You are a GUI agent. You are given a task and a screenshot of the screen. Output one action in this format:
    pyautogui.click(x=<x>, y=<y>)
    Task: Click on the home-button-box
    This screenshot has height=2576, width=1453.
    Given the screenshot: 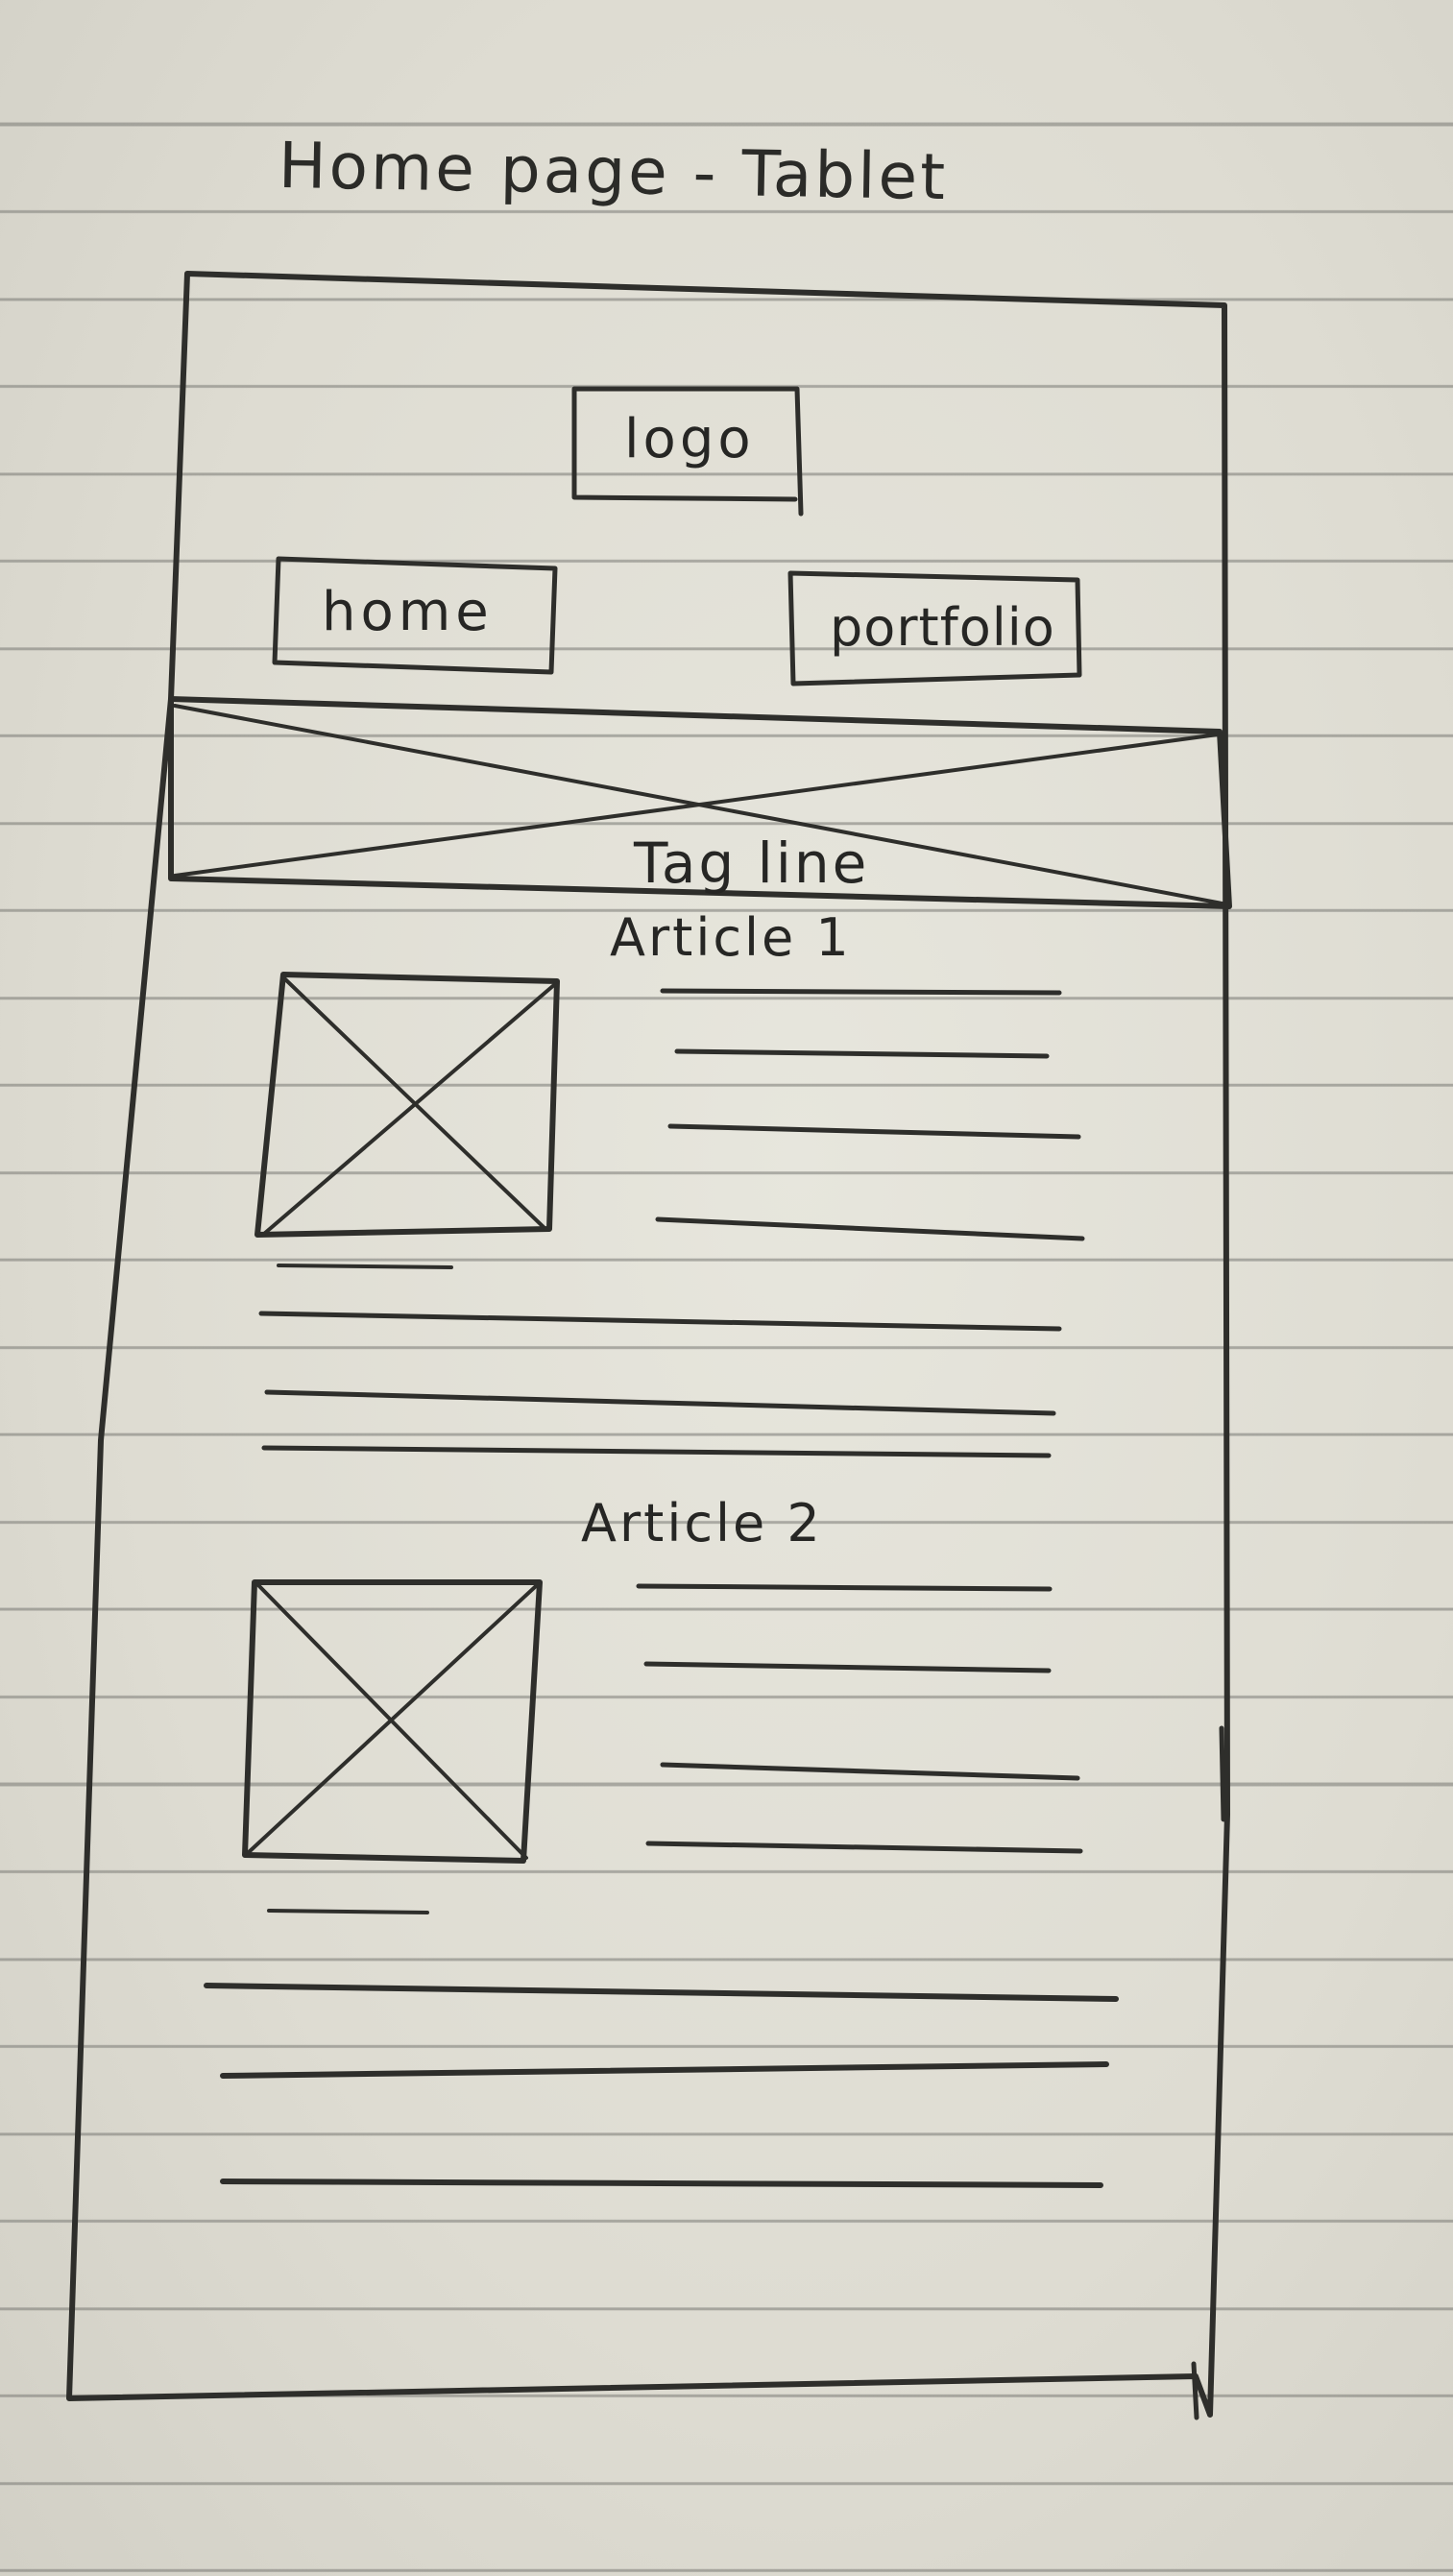 What is the action you would take?
    pyautogui.click(x=415, y=615)
    